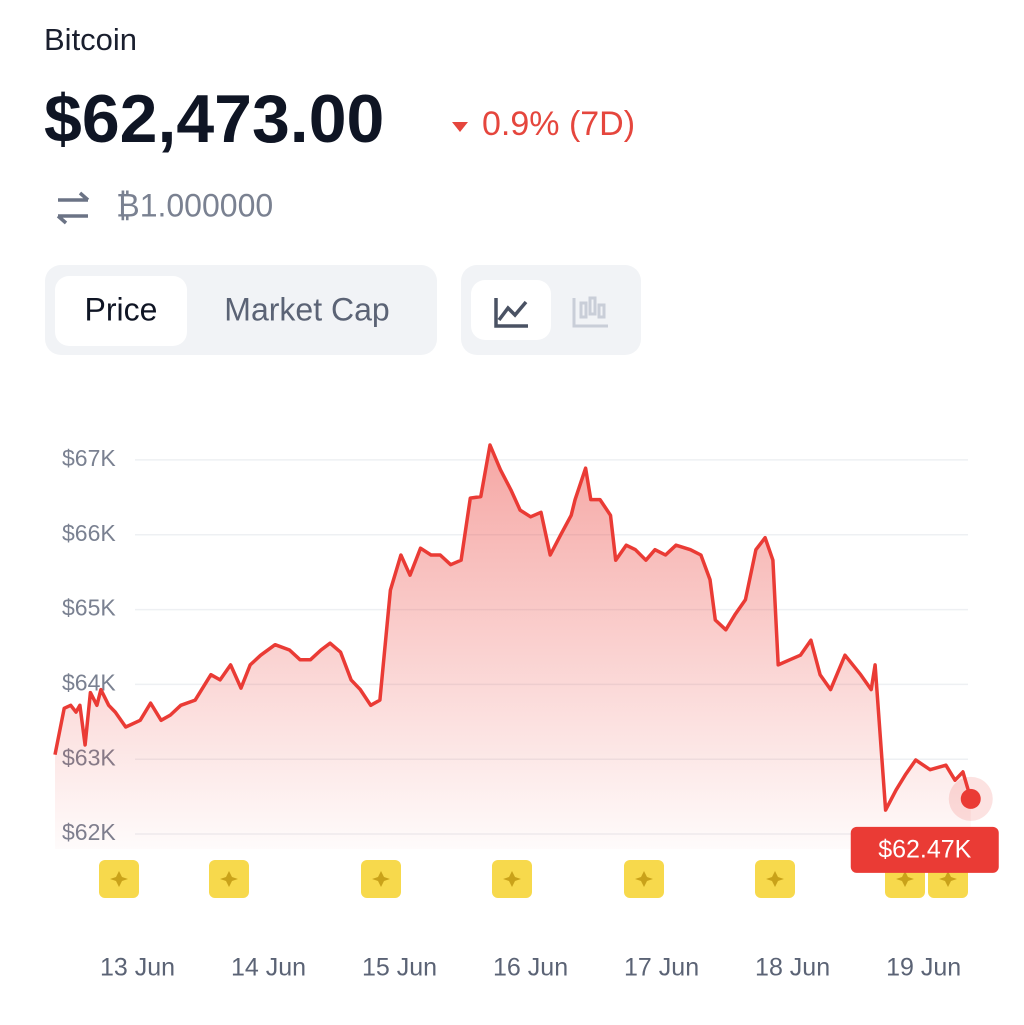 Image resolution: width=1024 pixels, height=1025 pixels. What do you see at coordinates (661, 968) in the screenshot?
I see `x-tick-label: 17 Jun` at bounding box center [661, 968].